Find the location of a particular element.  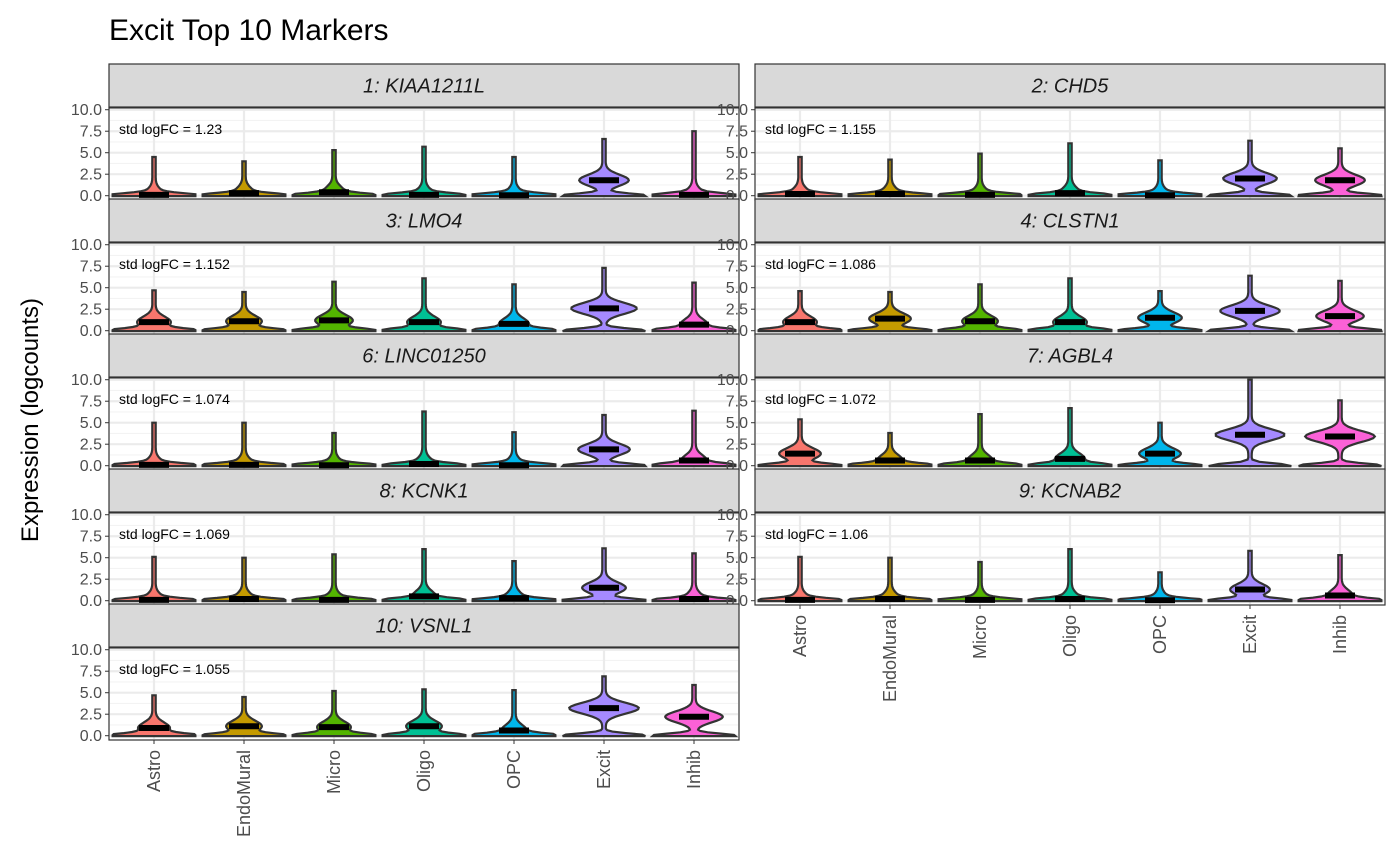

logfc-annotation: std logFC = 1.23 is located at coordinates (170, 129).